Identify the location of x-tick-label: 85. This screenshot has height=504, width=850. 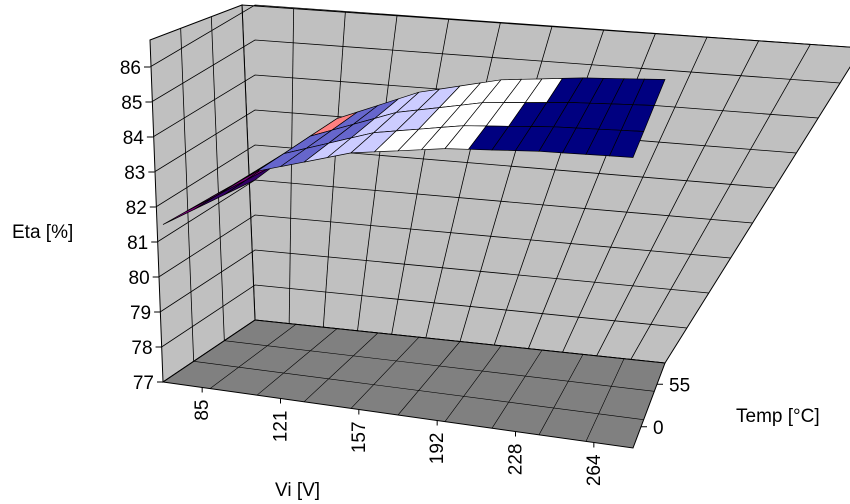
(202, 410).